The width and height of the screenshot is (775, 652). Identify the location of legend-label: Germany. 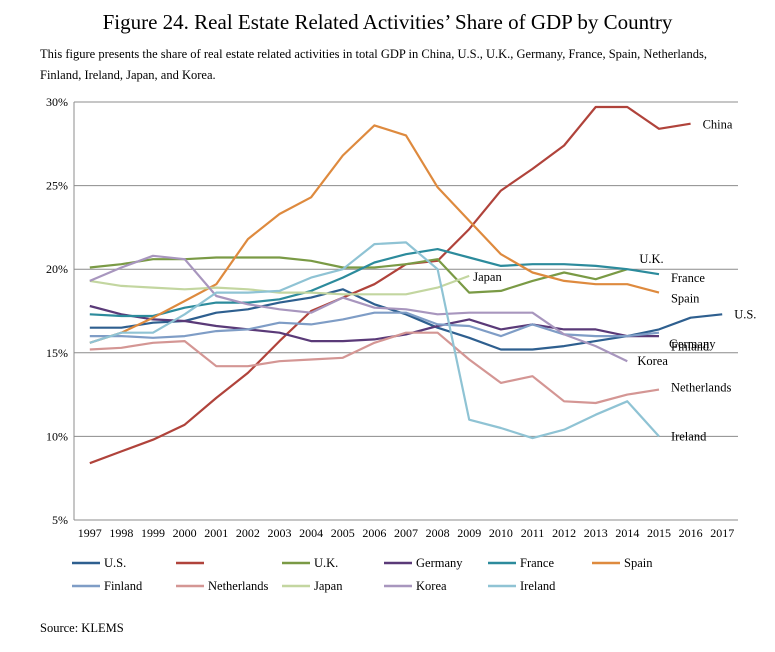
(439, 563).